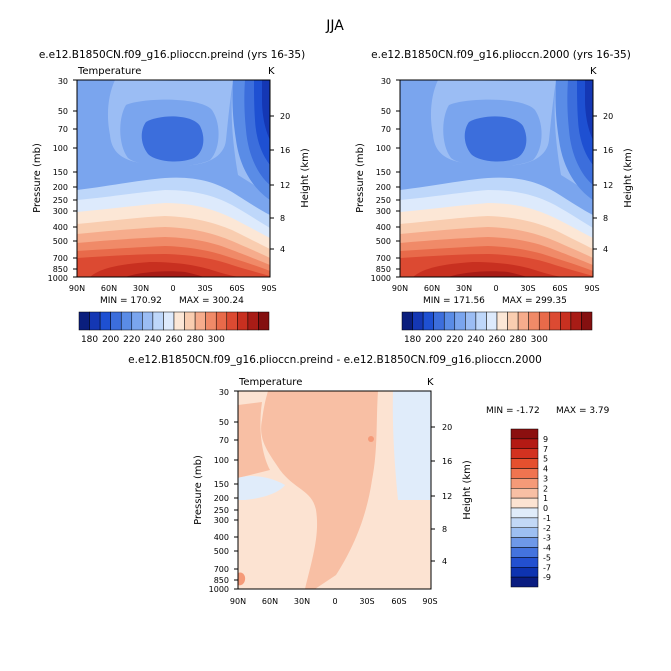  I want to click on panel-a-subtitle: Temperature, so click(109, 71).